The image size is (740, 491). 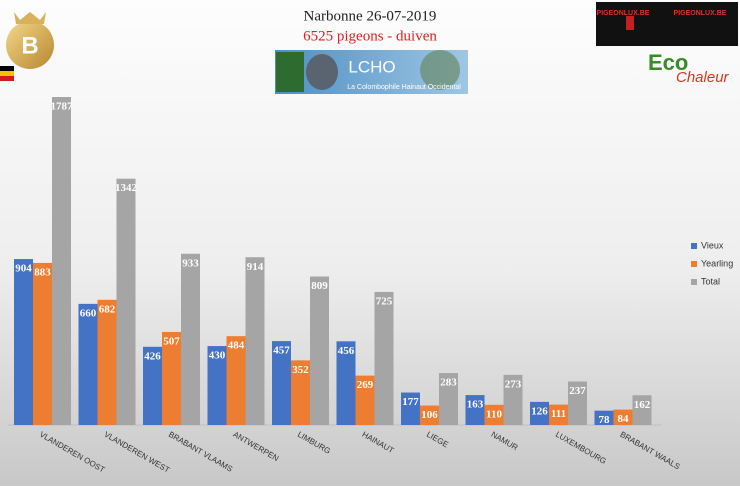 What do you see at coordinates (88, 313) in the screenshot?
I see `value-label: 660` at bounding box center [88, 313].